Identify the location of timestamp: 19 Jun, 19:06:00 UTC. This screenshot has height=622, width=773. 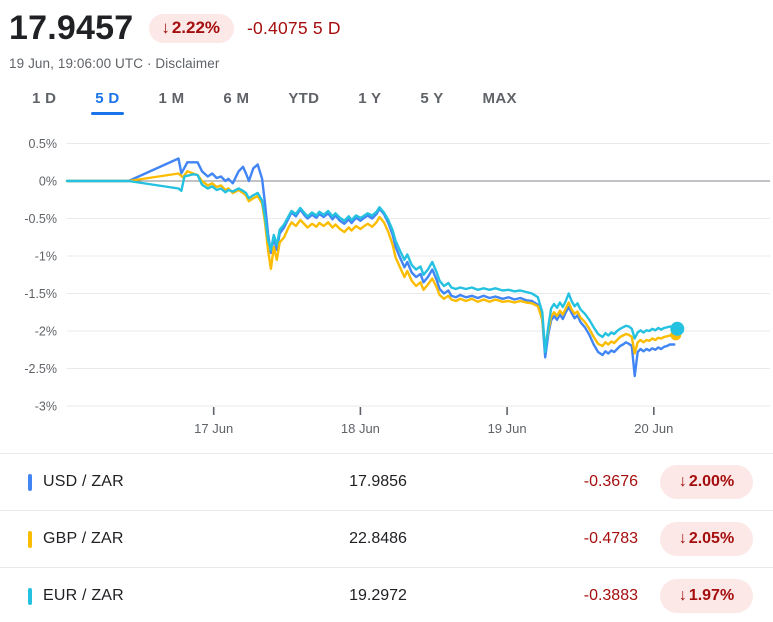
(76, 63).